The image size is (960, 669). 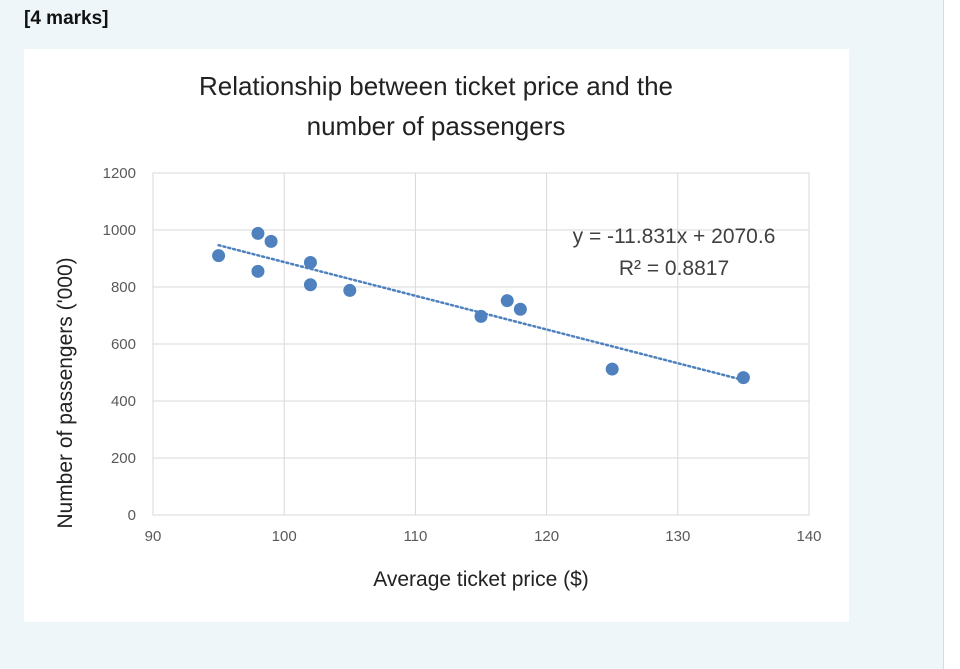 I want to click on y-tick-label-0: 0, so click(x=132, y=515).